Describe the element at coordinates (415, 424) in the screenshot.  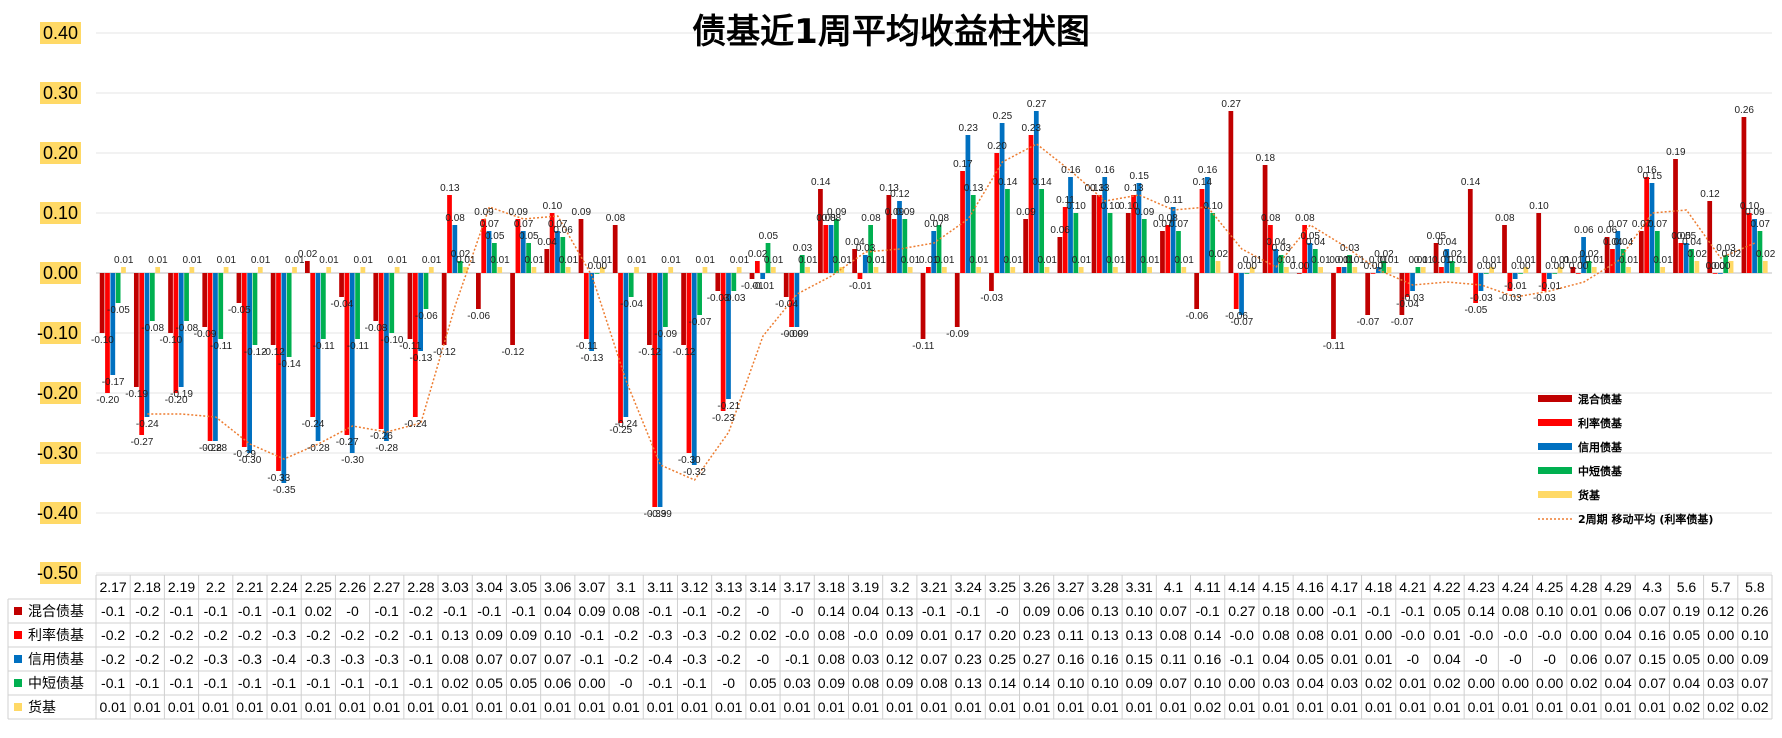
I see `data-label: -0.24` at that location.